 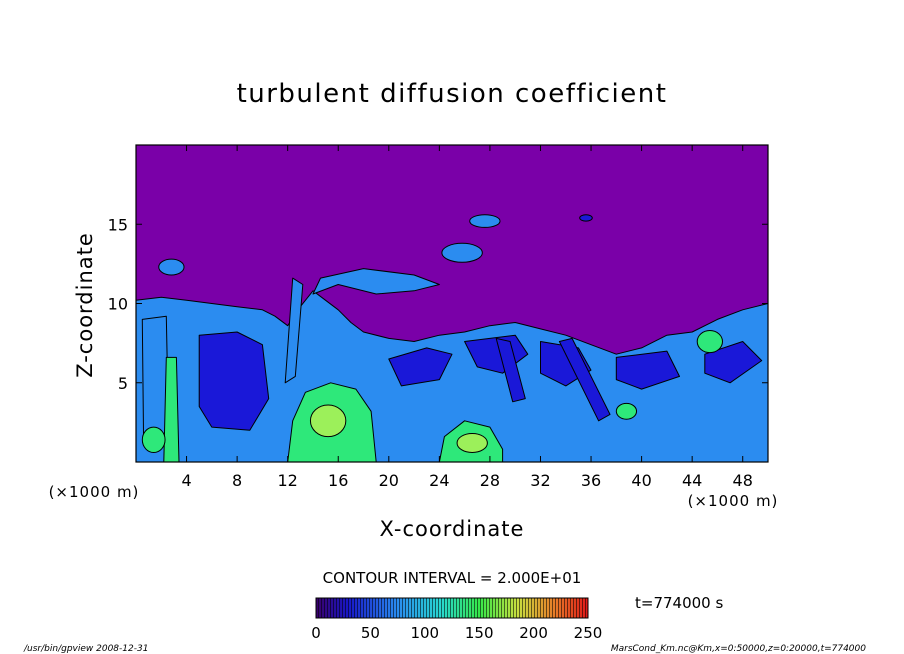 What do you see at coordinates (490, 480) in the screenshot?
I see `x-tick-label: 28` at bounding box center [490, 480].